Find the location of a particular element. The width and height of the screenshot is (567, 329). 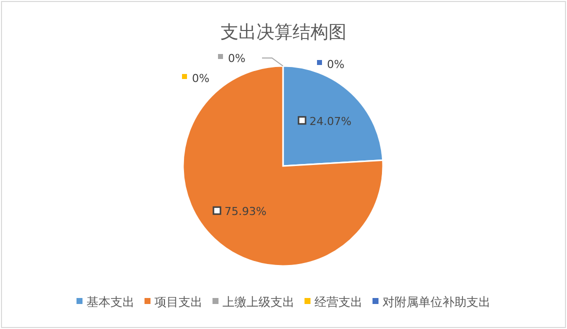

legend-label: 对附属单位补助支出 is located at coordinates (436, 302).